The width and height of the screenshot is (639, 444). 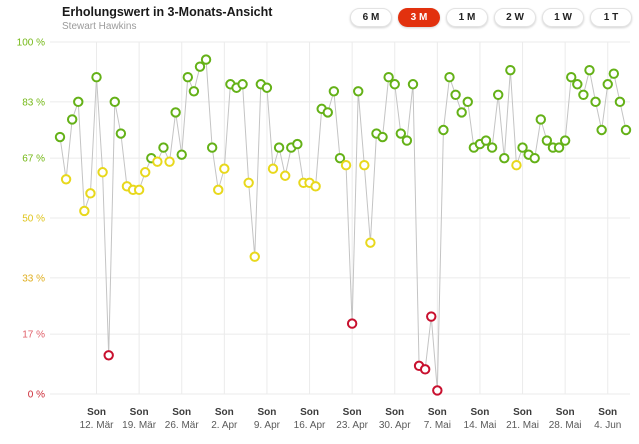 What do you see at coordinates (491, 17) in the screenshot?
I see `time-range-selector: 6 M 3 M 1 M 2 W 1 W 1 T` at bounding box center [491, 17].